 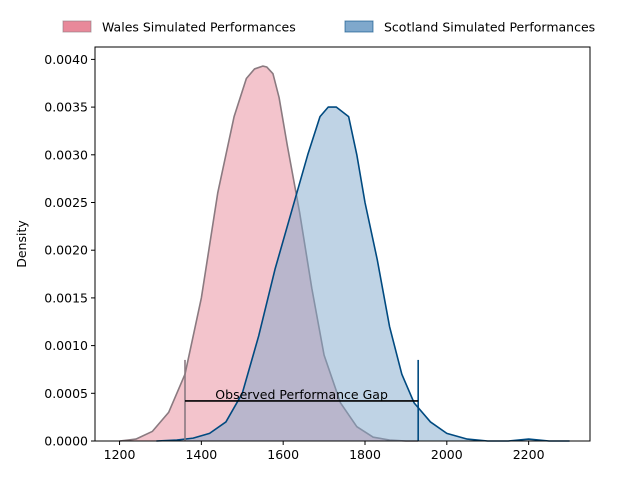 What do you see at coordinates (66, 441) in the screenshot?
I see `y-tick-label: 0.0000` at bounding box center [66, 441].